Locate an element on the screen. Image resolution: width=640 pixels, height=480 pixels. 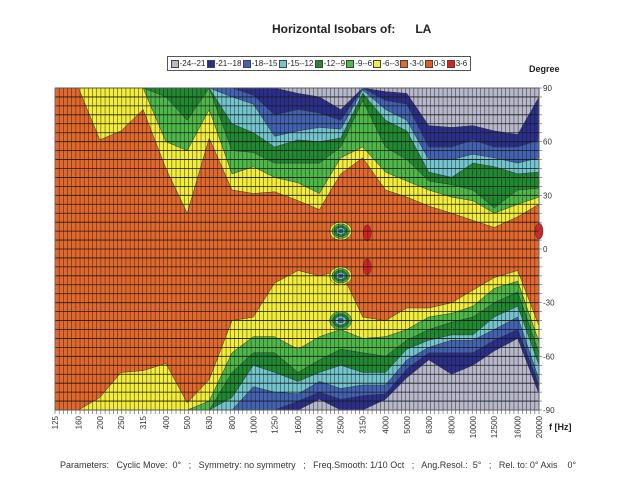
legend-item: -9--6 is located at coordinates (359, 63).